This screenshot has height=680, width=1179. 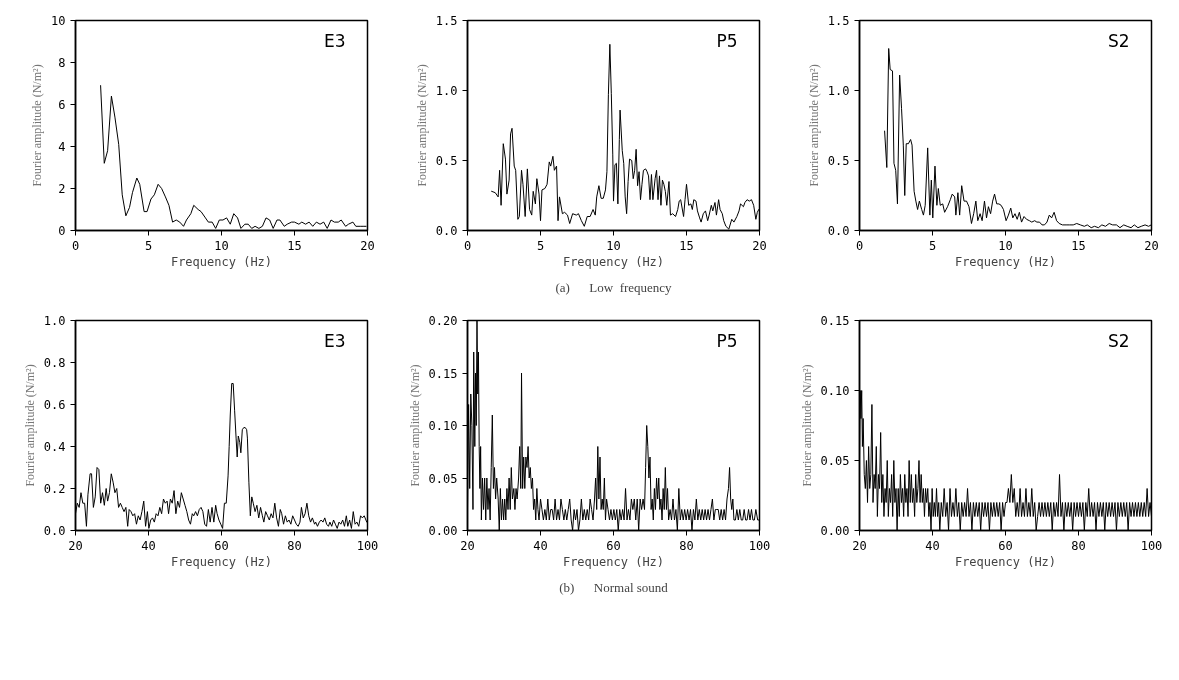 I want to click on text: (a) Low frequency, so click(x=614, y=287).